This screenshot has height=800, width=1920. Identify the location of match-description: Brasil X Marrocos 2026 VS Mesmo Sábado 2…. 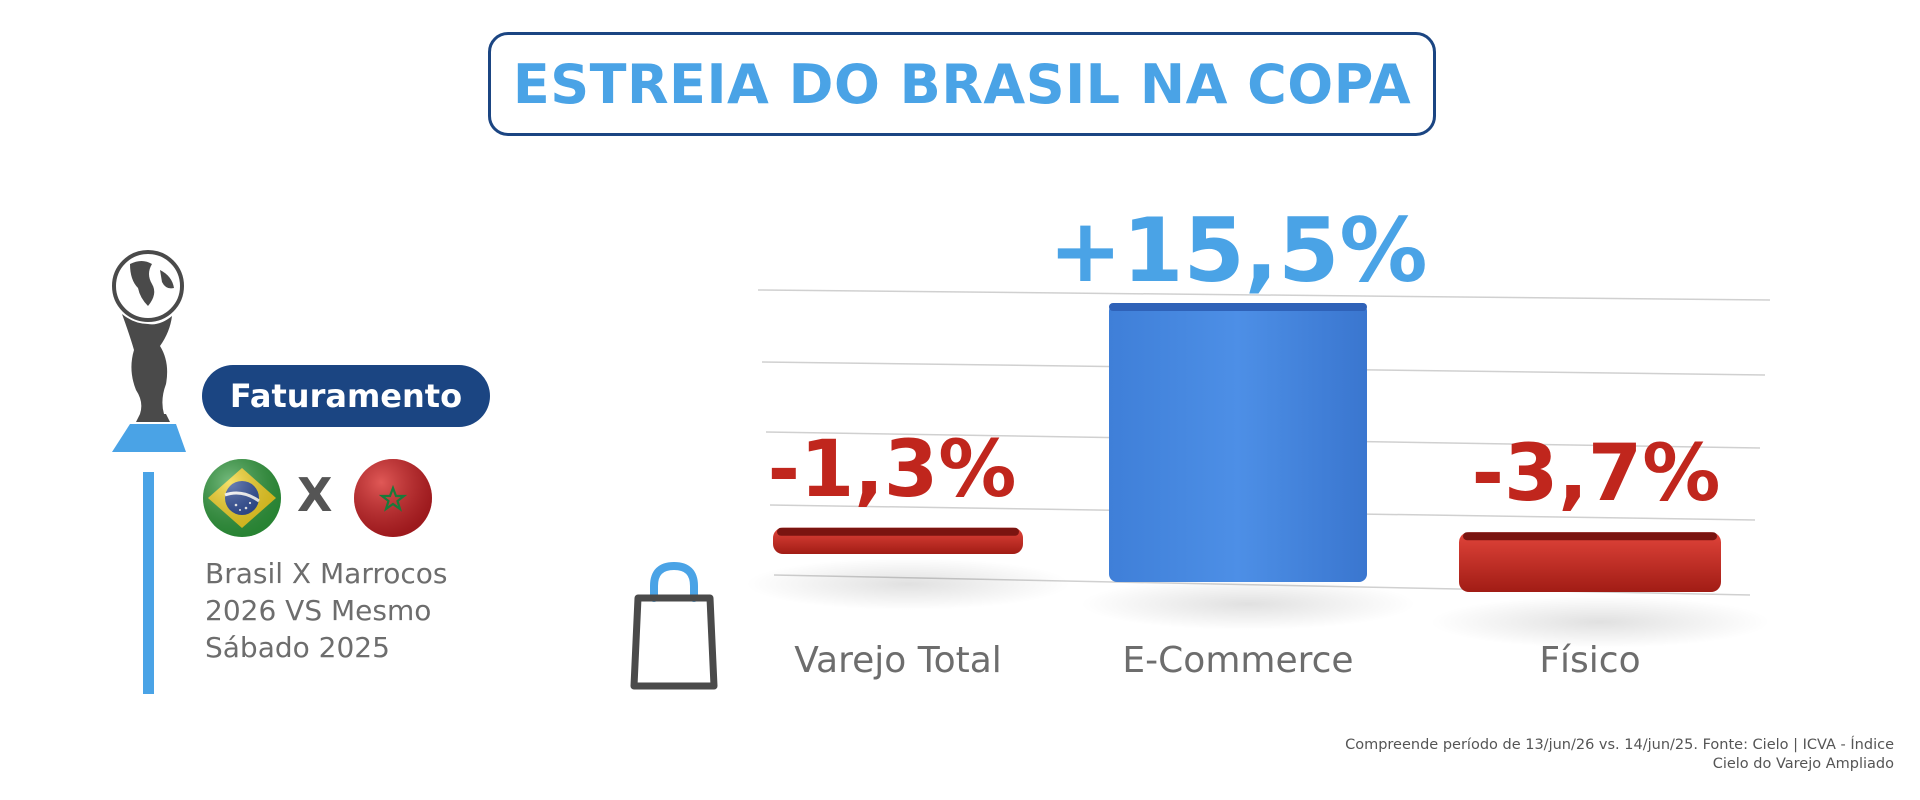
(345, 610).